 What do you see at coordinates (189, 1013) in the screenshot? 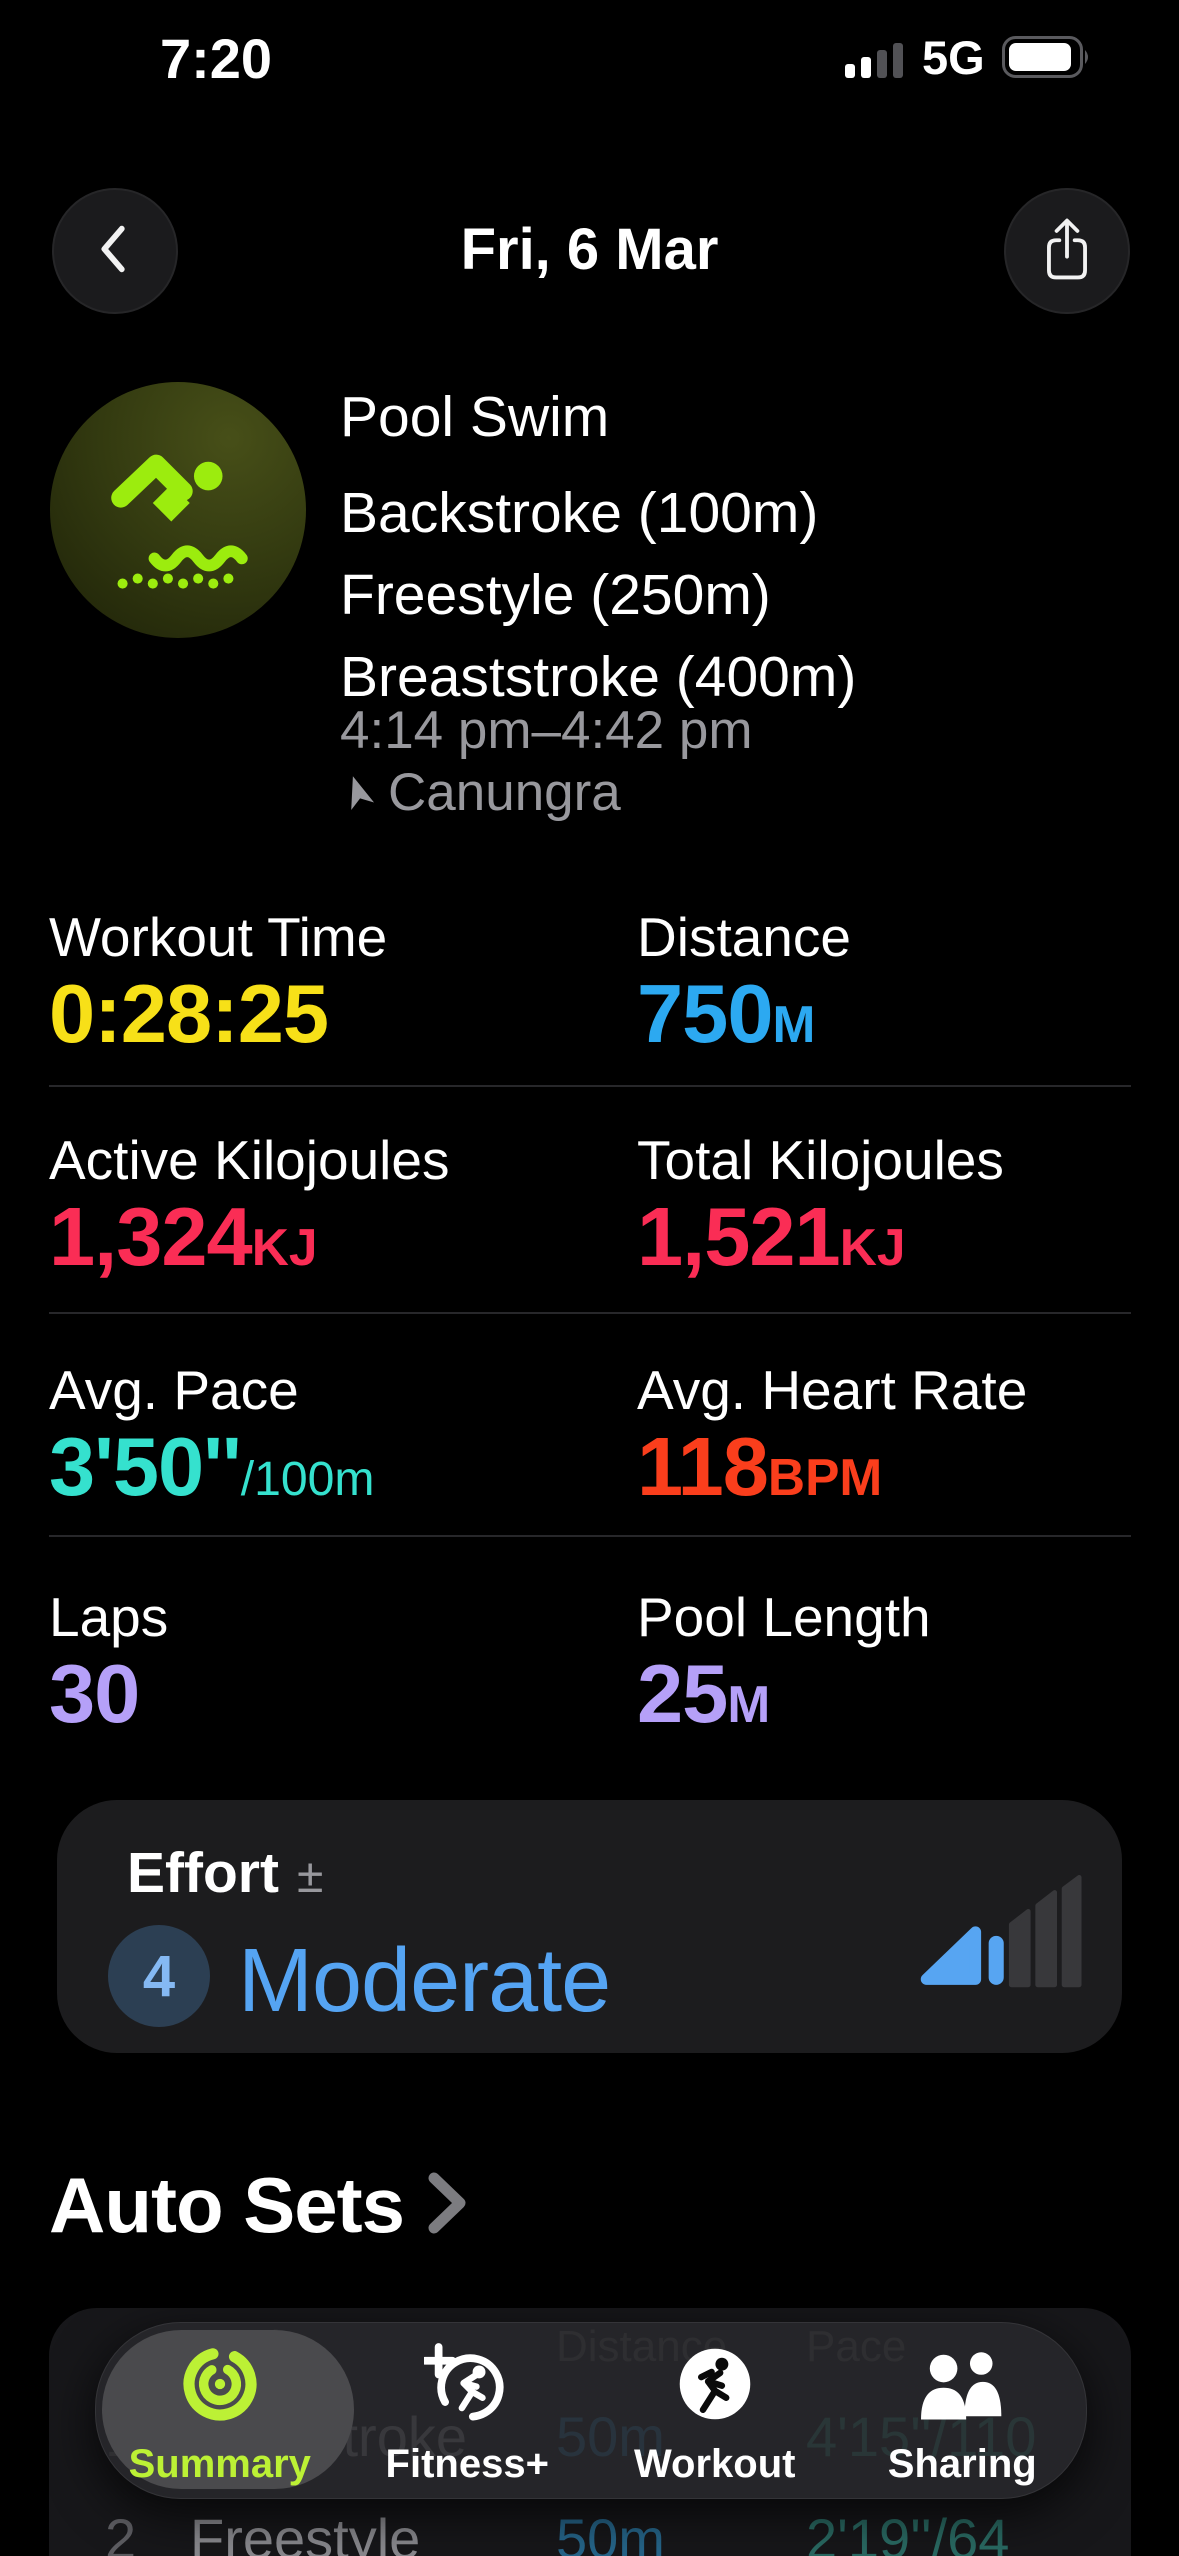
I see `stat-value: 0:28:25` at bounding box center [189, 1013].